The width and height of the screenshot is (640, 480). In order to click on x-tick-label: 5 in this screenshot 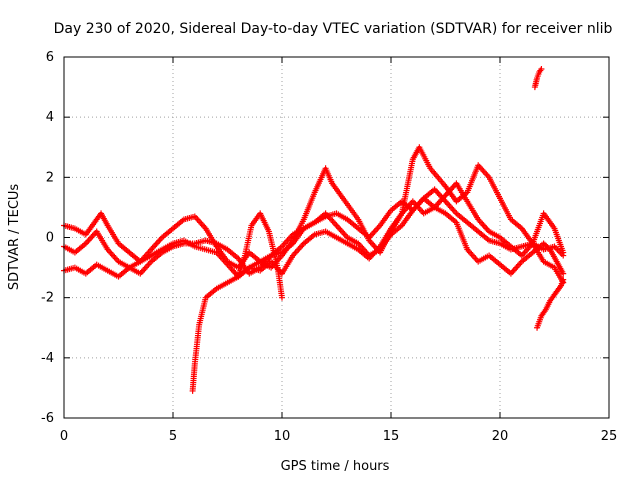, I will do `click(173, 436)`.